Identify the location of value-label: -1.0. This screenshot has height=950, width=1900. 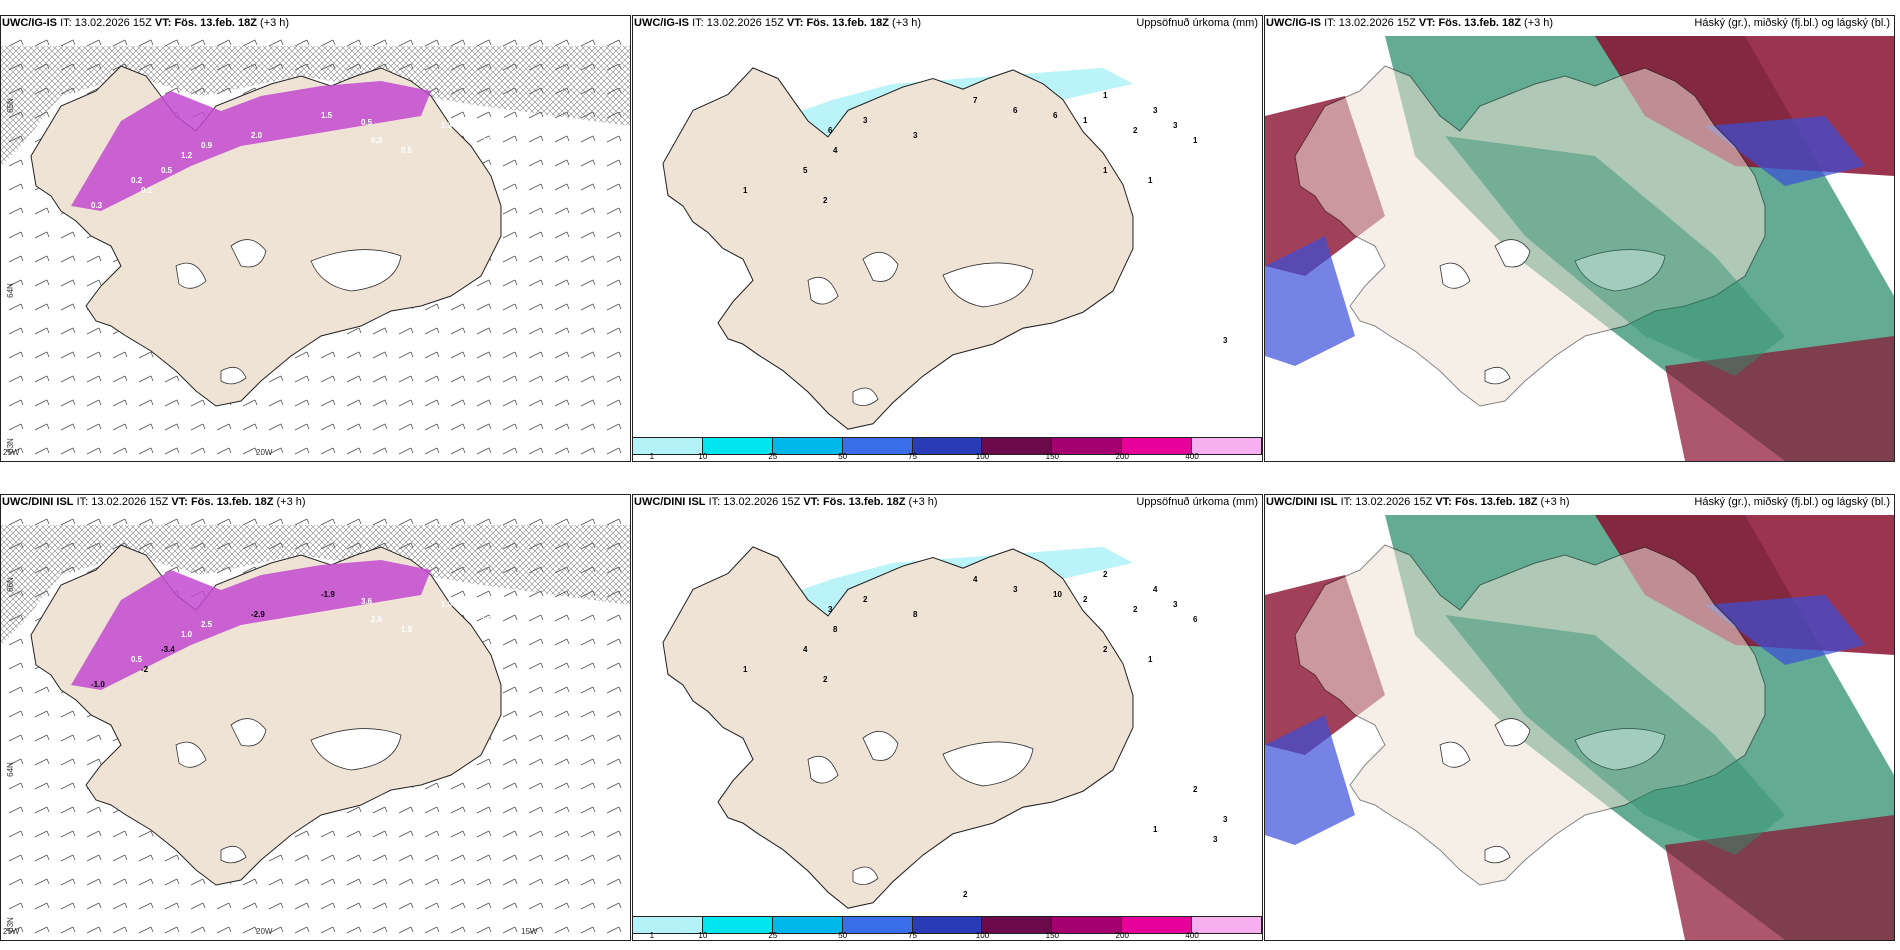
(98, 684).